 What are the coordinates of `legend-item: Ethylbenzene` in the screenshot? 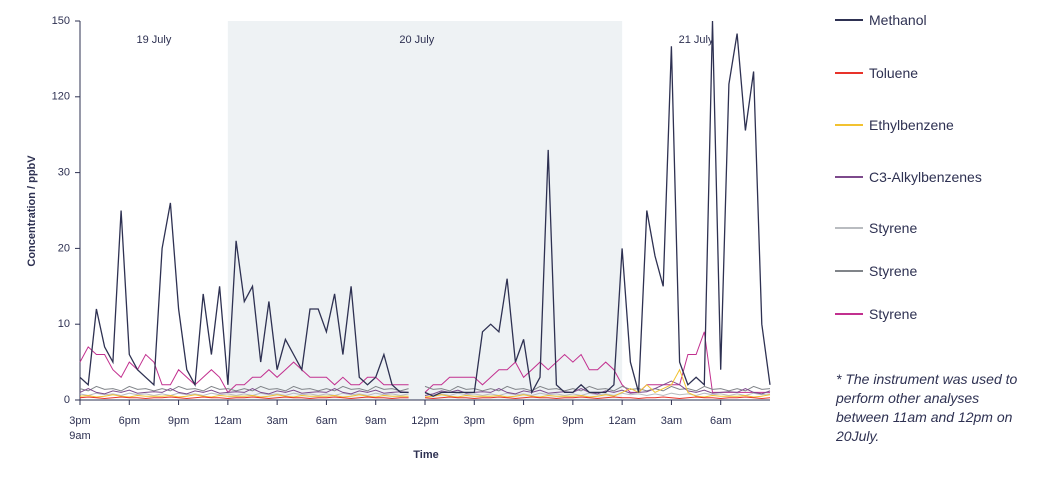 It's located at (894, 125).